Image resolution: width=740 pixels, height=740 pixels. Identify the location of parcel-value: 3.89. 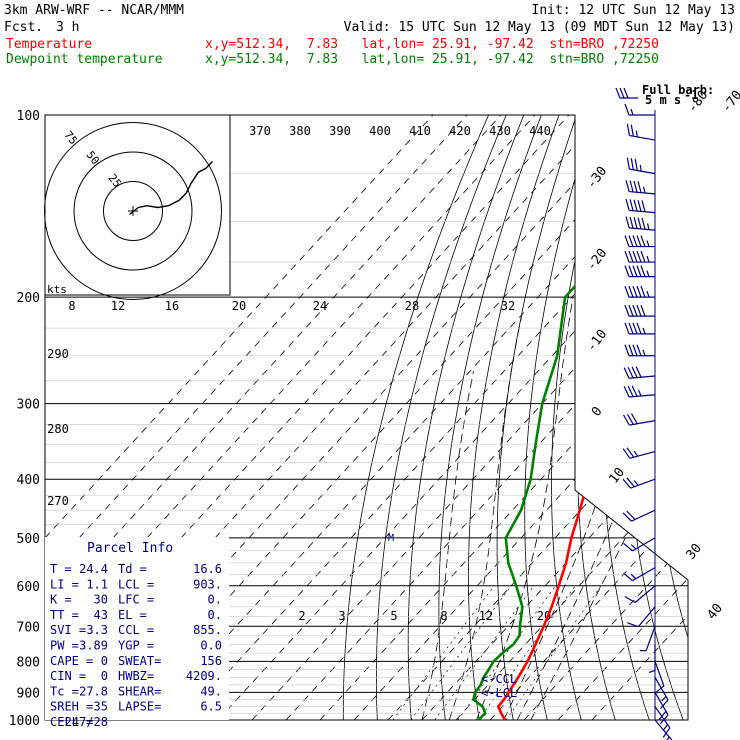
(93, 646).